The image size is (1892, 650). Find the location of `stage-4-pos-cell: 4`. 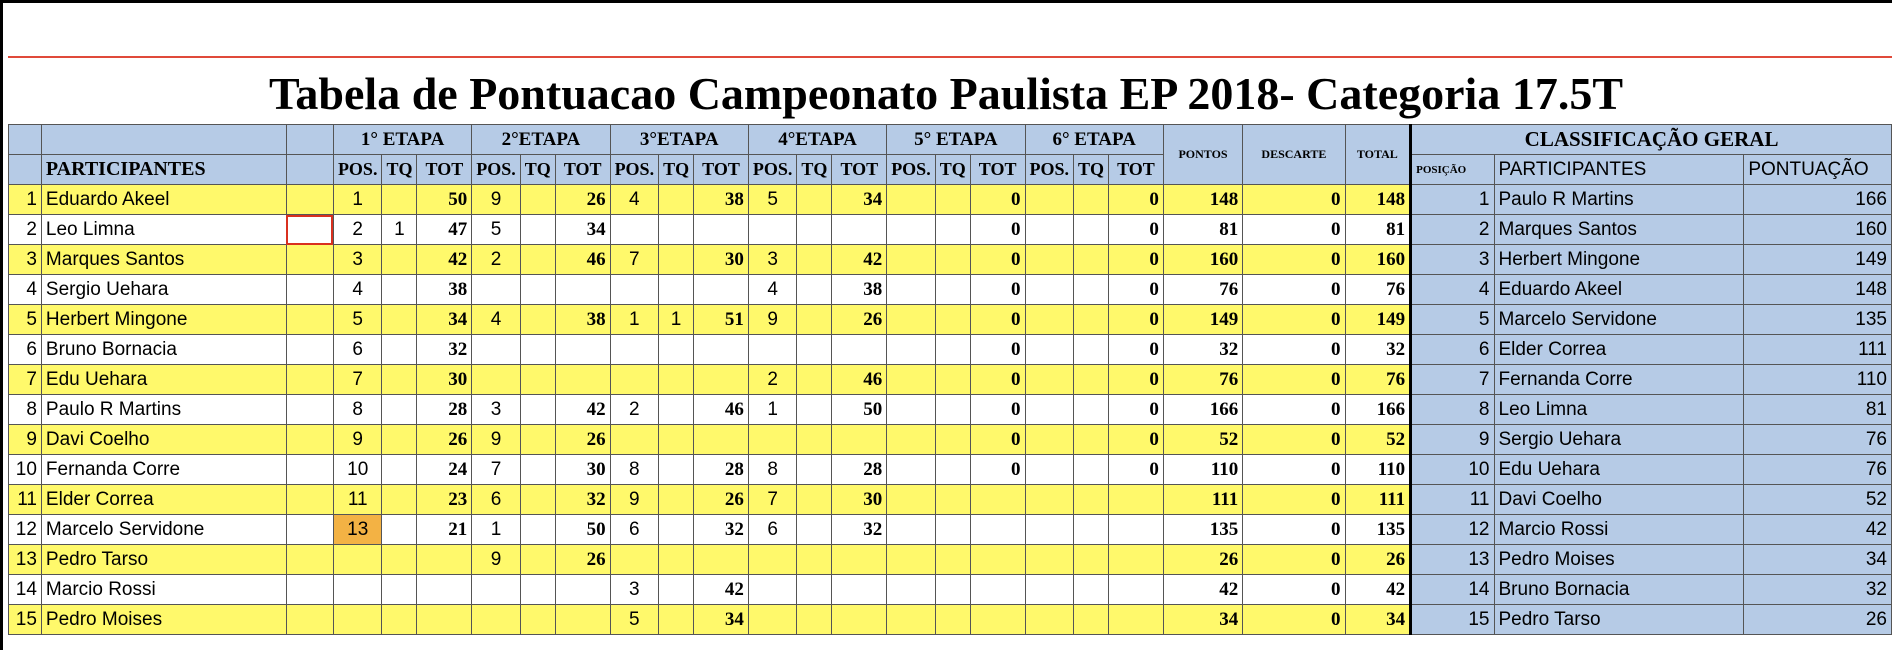

stage-4-pos-cell: 4 is located at coordinates (772, 289).